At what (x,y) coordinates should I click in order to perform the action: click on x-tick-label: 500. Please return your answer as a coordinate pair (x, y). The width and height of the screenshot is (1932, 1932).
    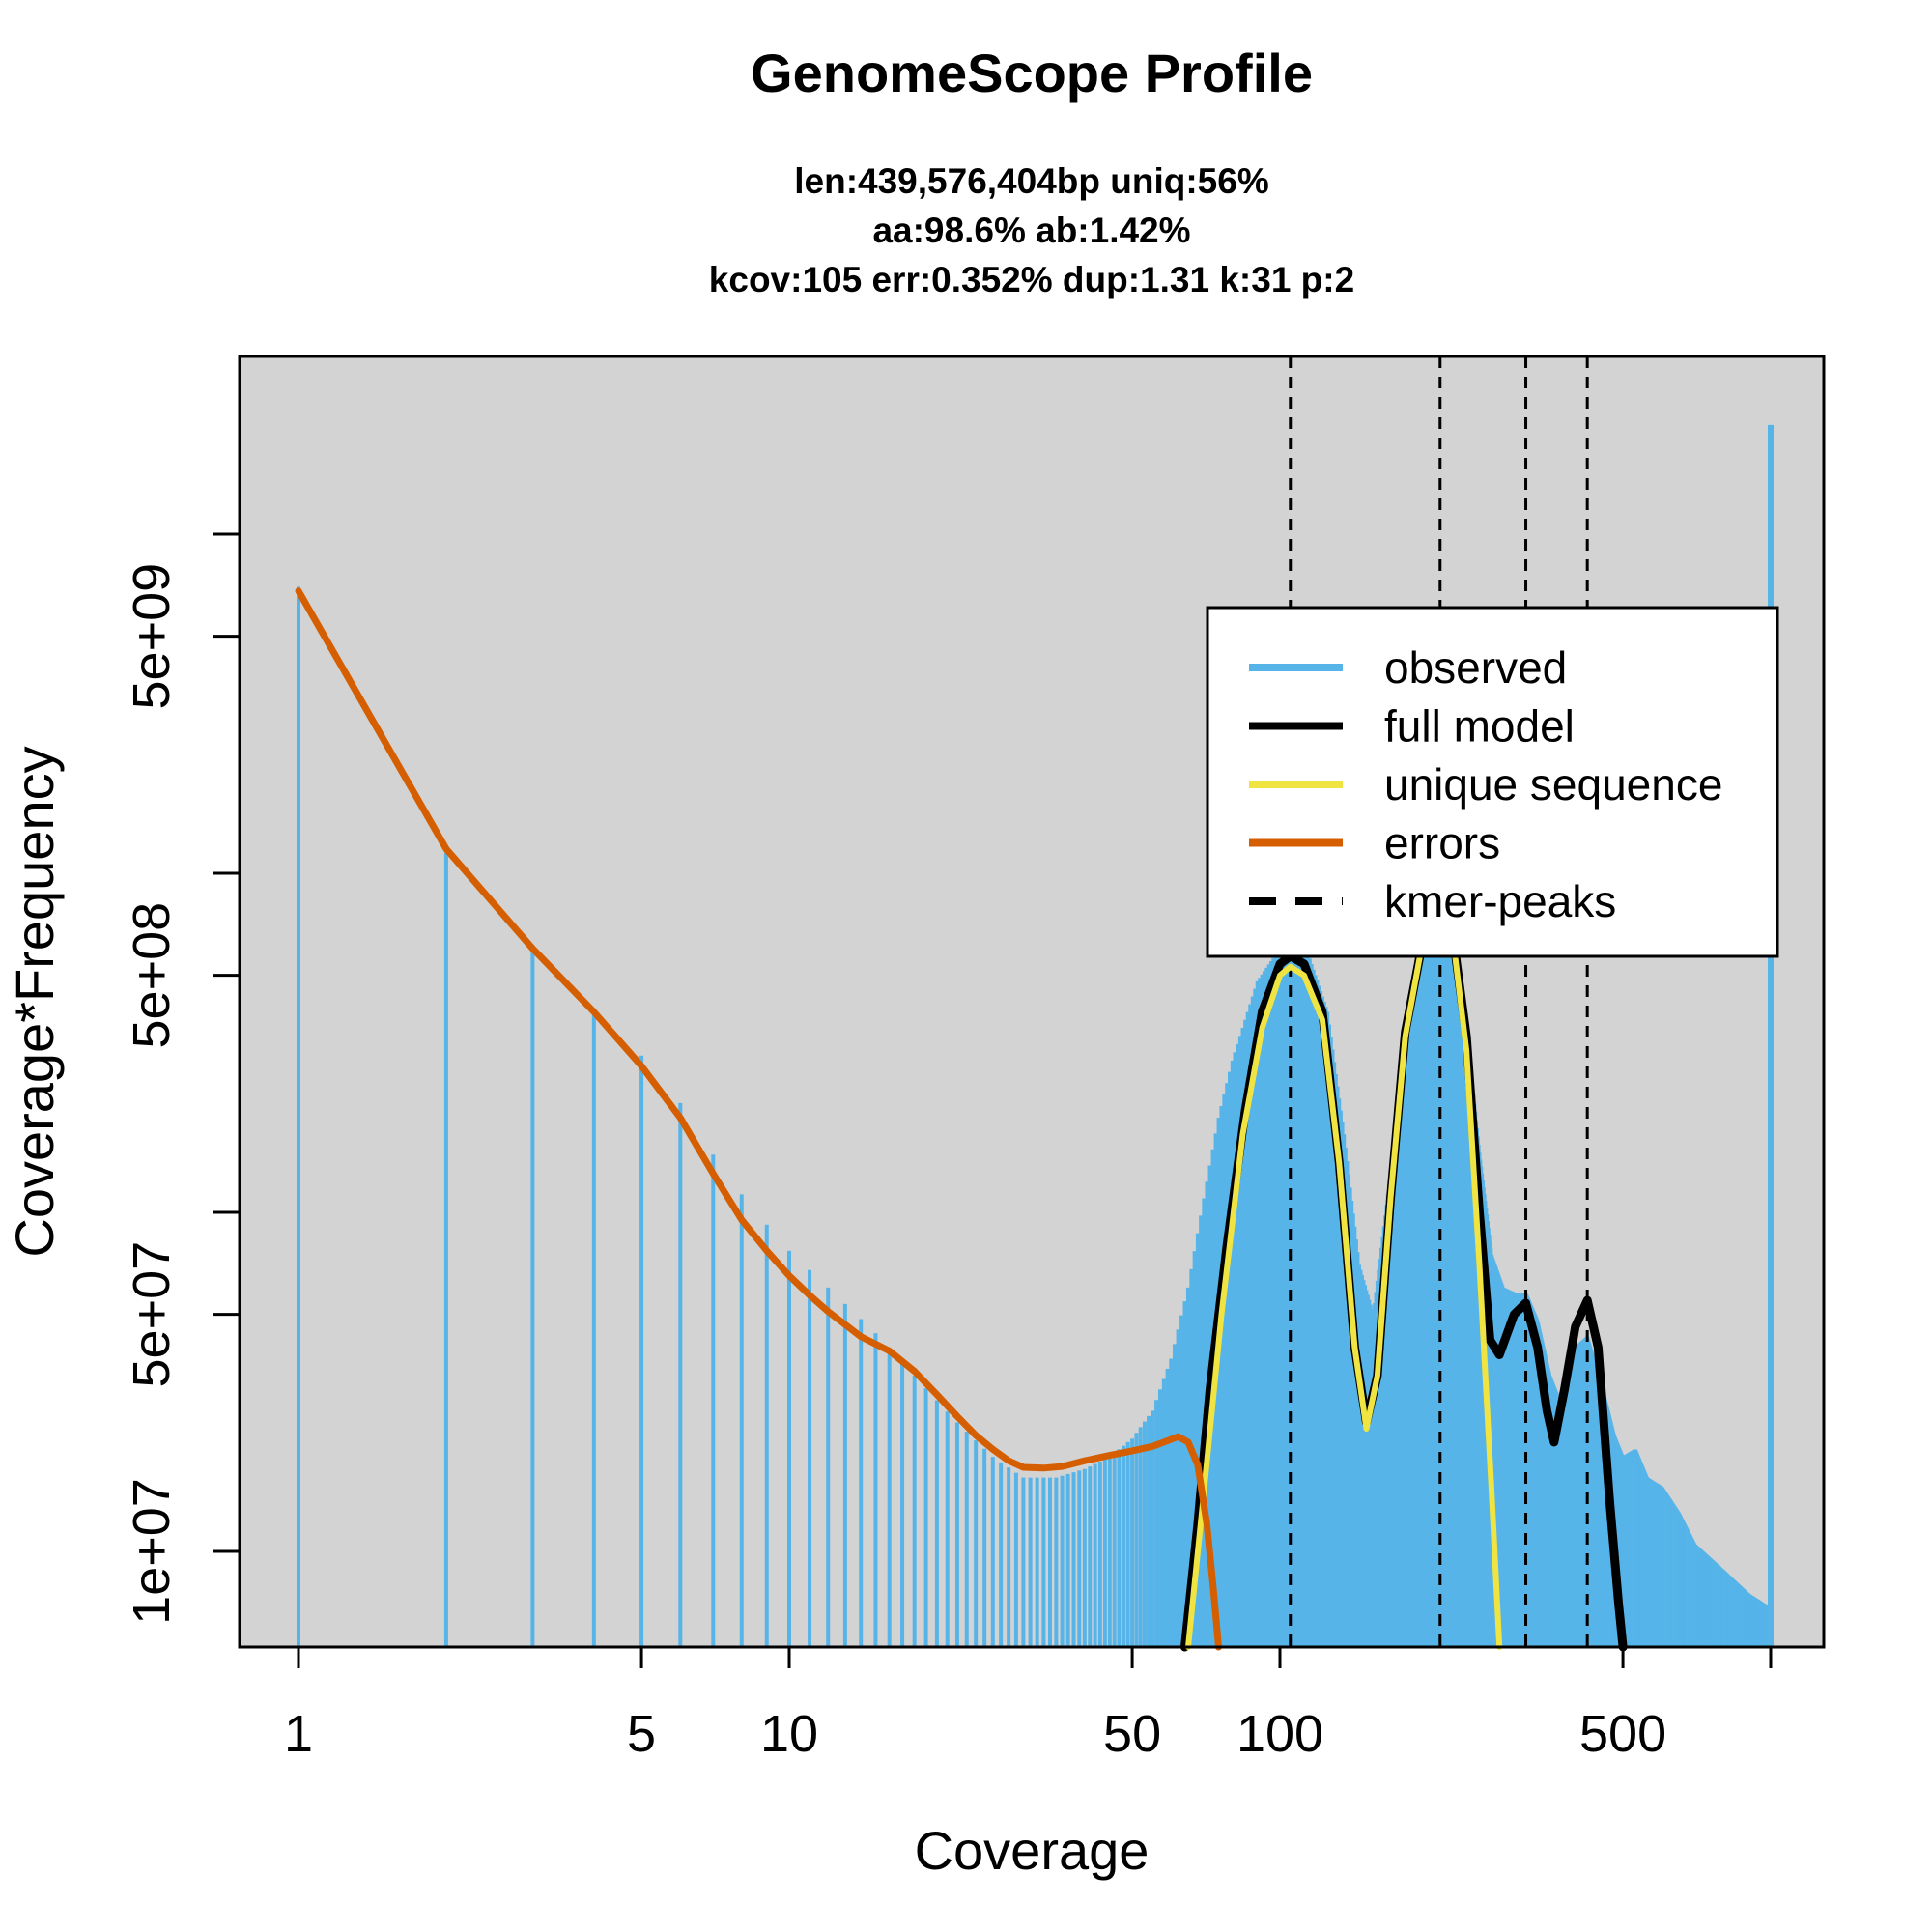
    Looking at the image, I should click on (1622, 1734).